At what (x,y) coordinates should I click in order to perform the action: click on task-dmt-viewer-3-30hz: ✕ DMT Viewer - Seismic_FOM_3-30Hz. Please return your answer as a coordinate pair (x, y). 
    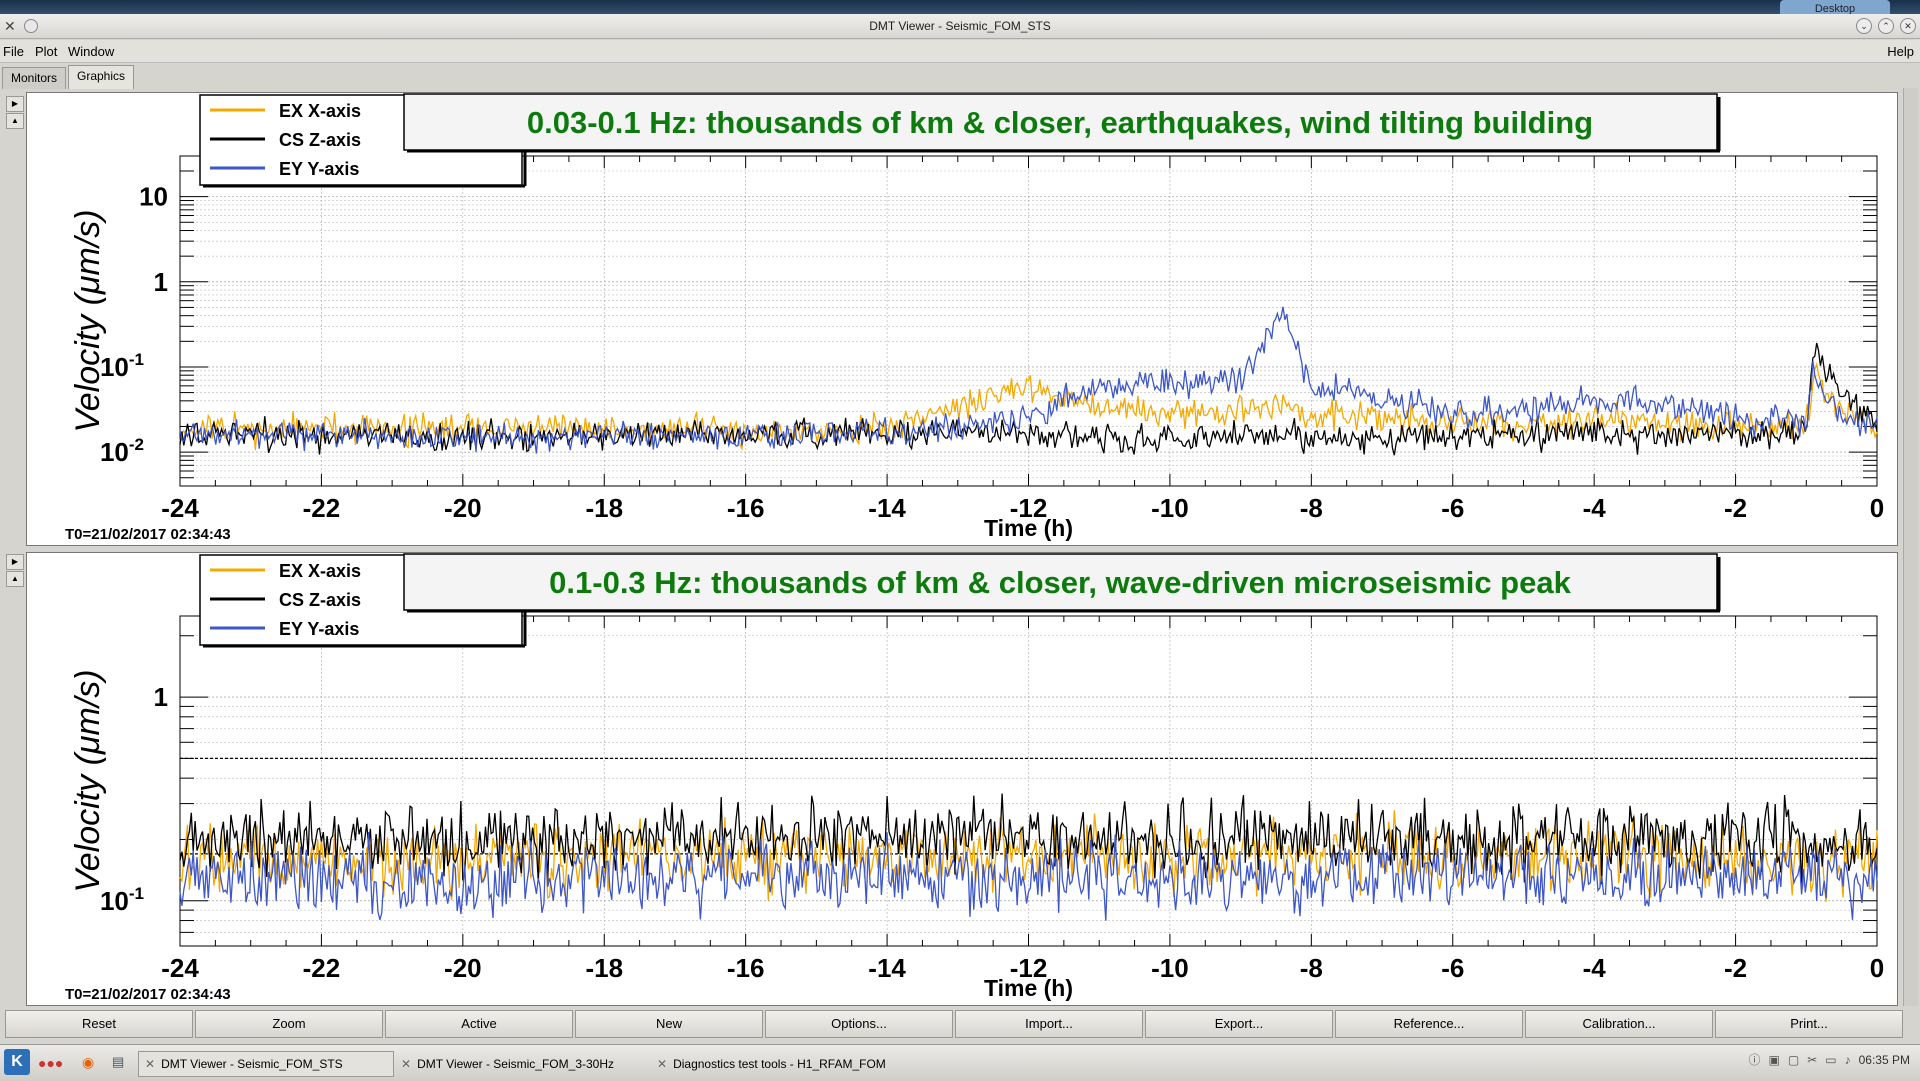
    Looking at the image, I should click on (507, 1064).